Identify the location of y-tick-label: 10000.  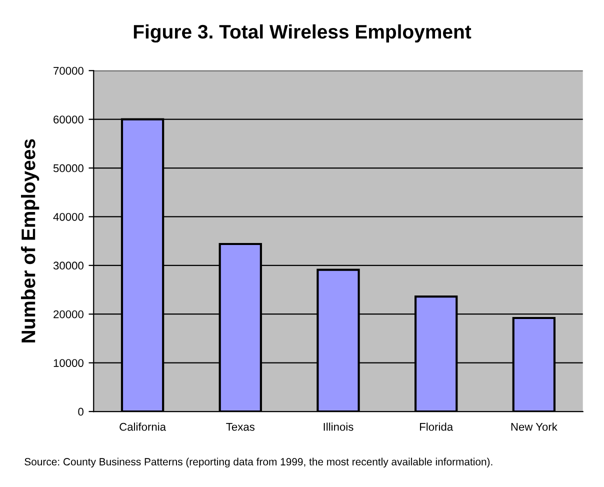
(69, 363).